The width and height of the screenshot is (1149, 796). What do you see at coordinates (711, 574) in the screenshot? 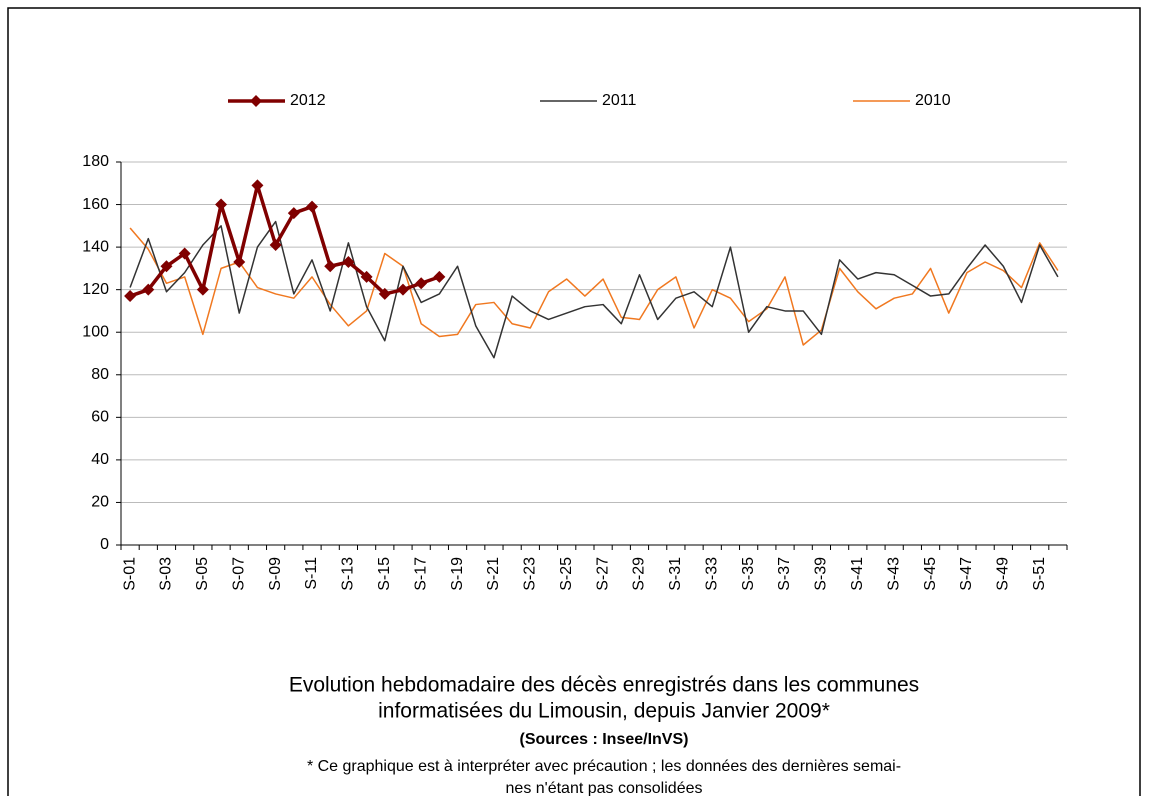
I see `x-tick-label: S-33` at bounding box center [711, 574].